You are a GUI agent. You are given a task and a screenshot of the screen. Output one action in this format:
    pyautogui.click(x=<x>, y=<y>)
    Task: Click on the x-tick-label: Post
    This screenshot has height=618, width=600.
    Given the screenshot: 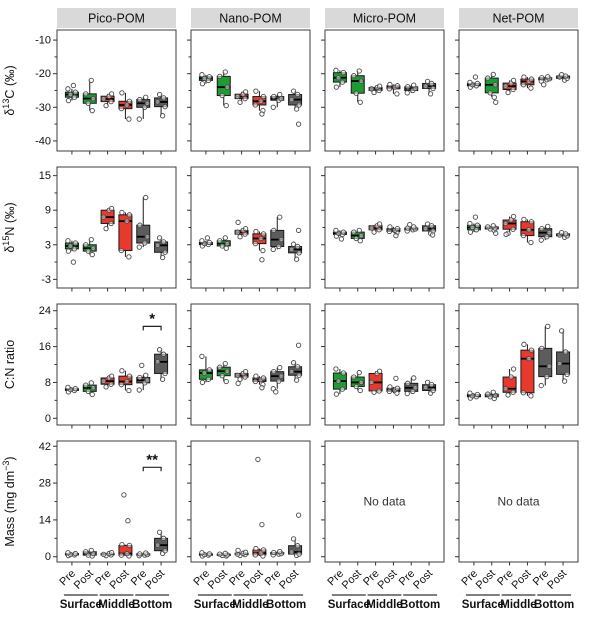 What is the action you would take?
    pyautogui.click(x=423, y=580)
    